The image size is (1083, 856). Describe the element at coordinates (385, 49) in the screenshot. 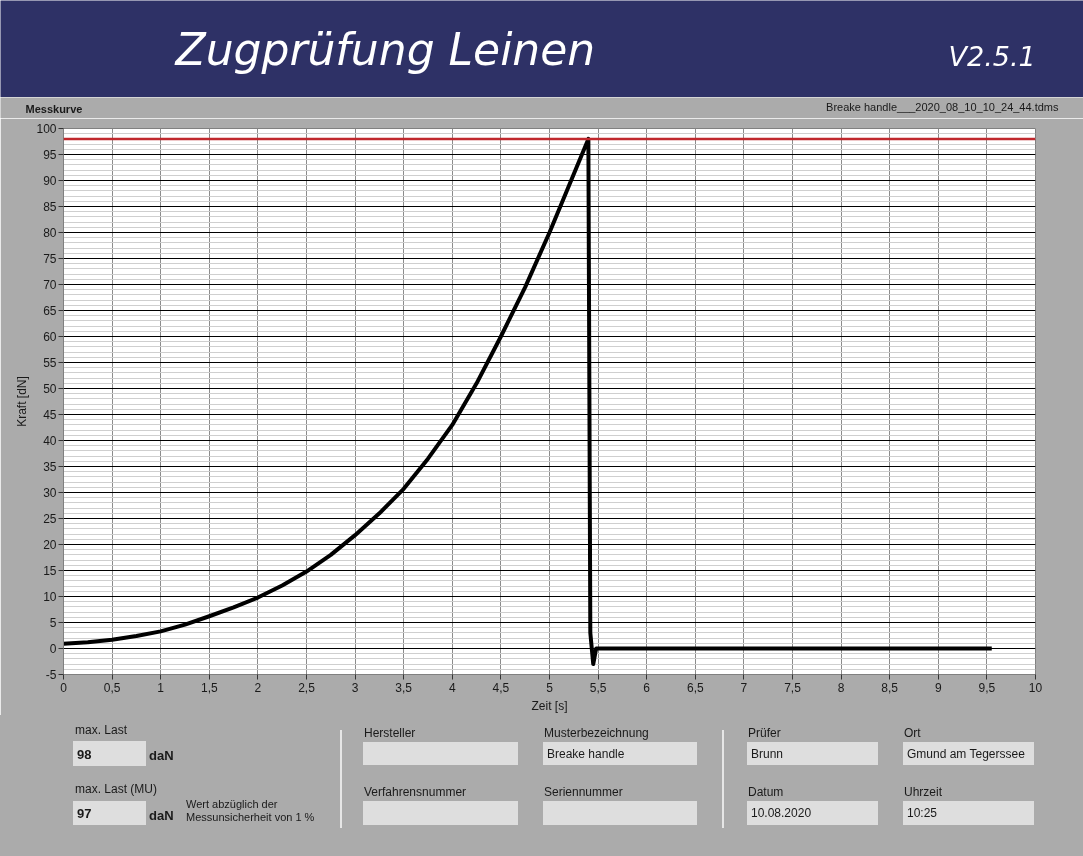

I see `chart-title: Zugprüfung Leinen` at that location.